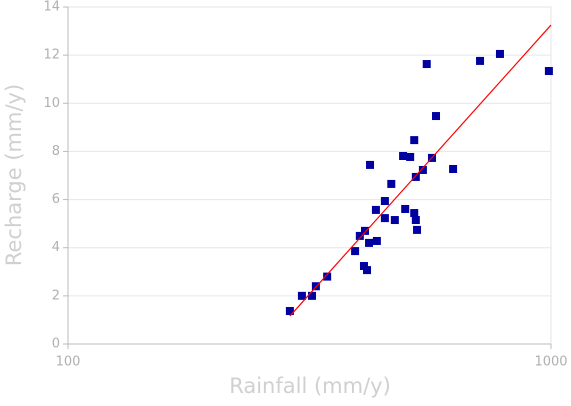 This screenshot has width=571, height=406. What do you see at coordinates (51, 55) in the screenshot?
I see `y-tick-label: 12` at bounding box center [51, 55].